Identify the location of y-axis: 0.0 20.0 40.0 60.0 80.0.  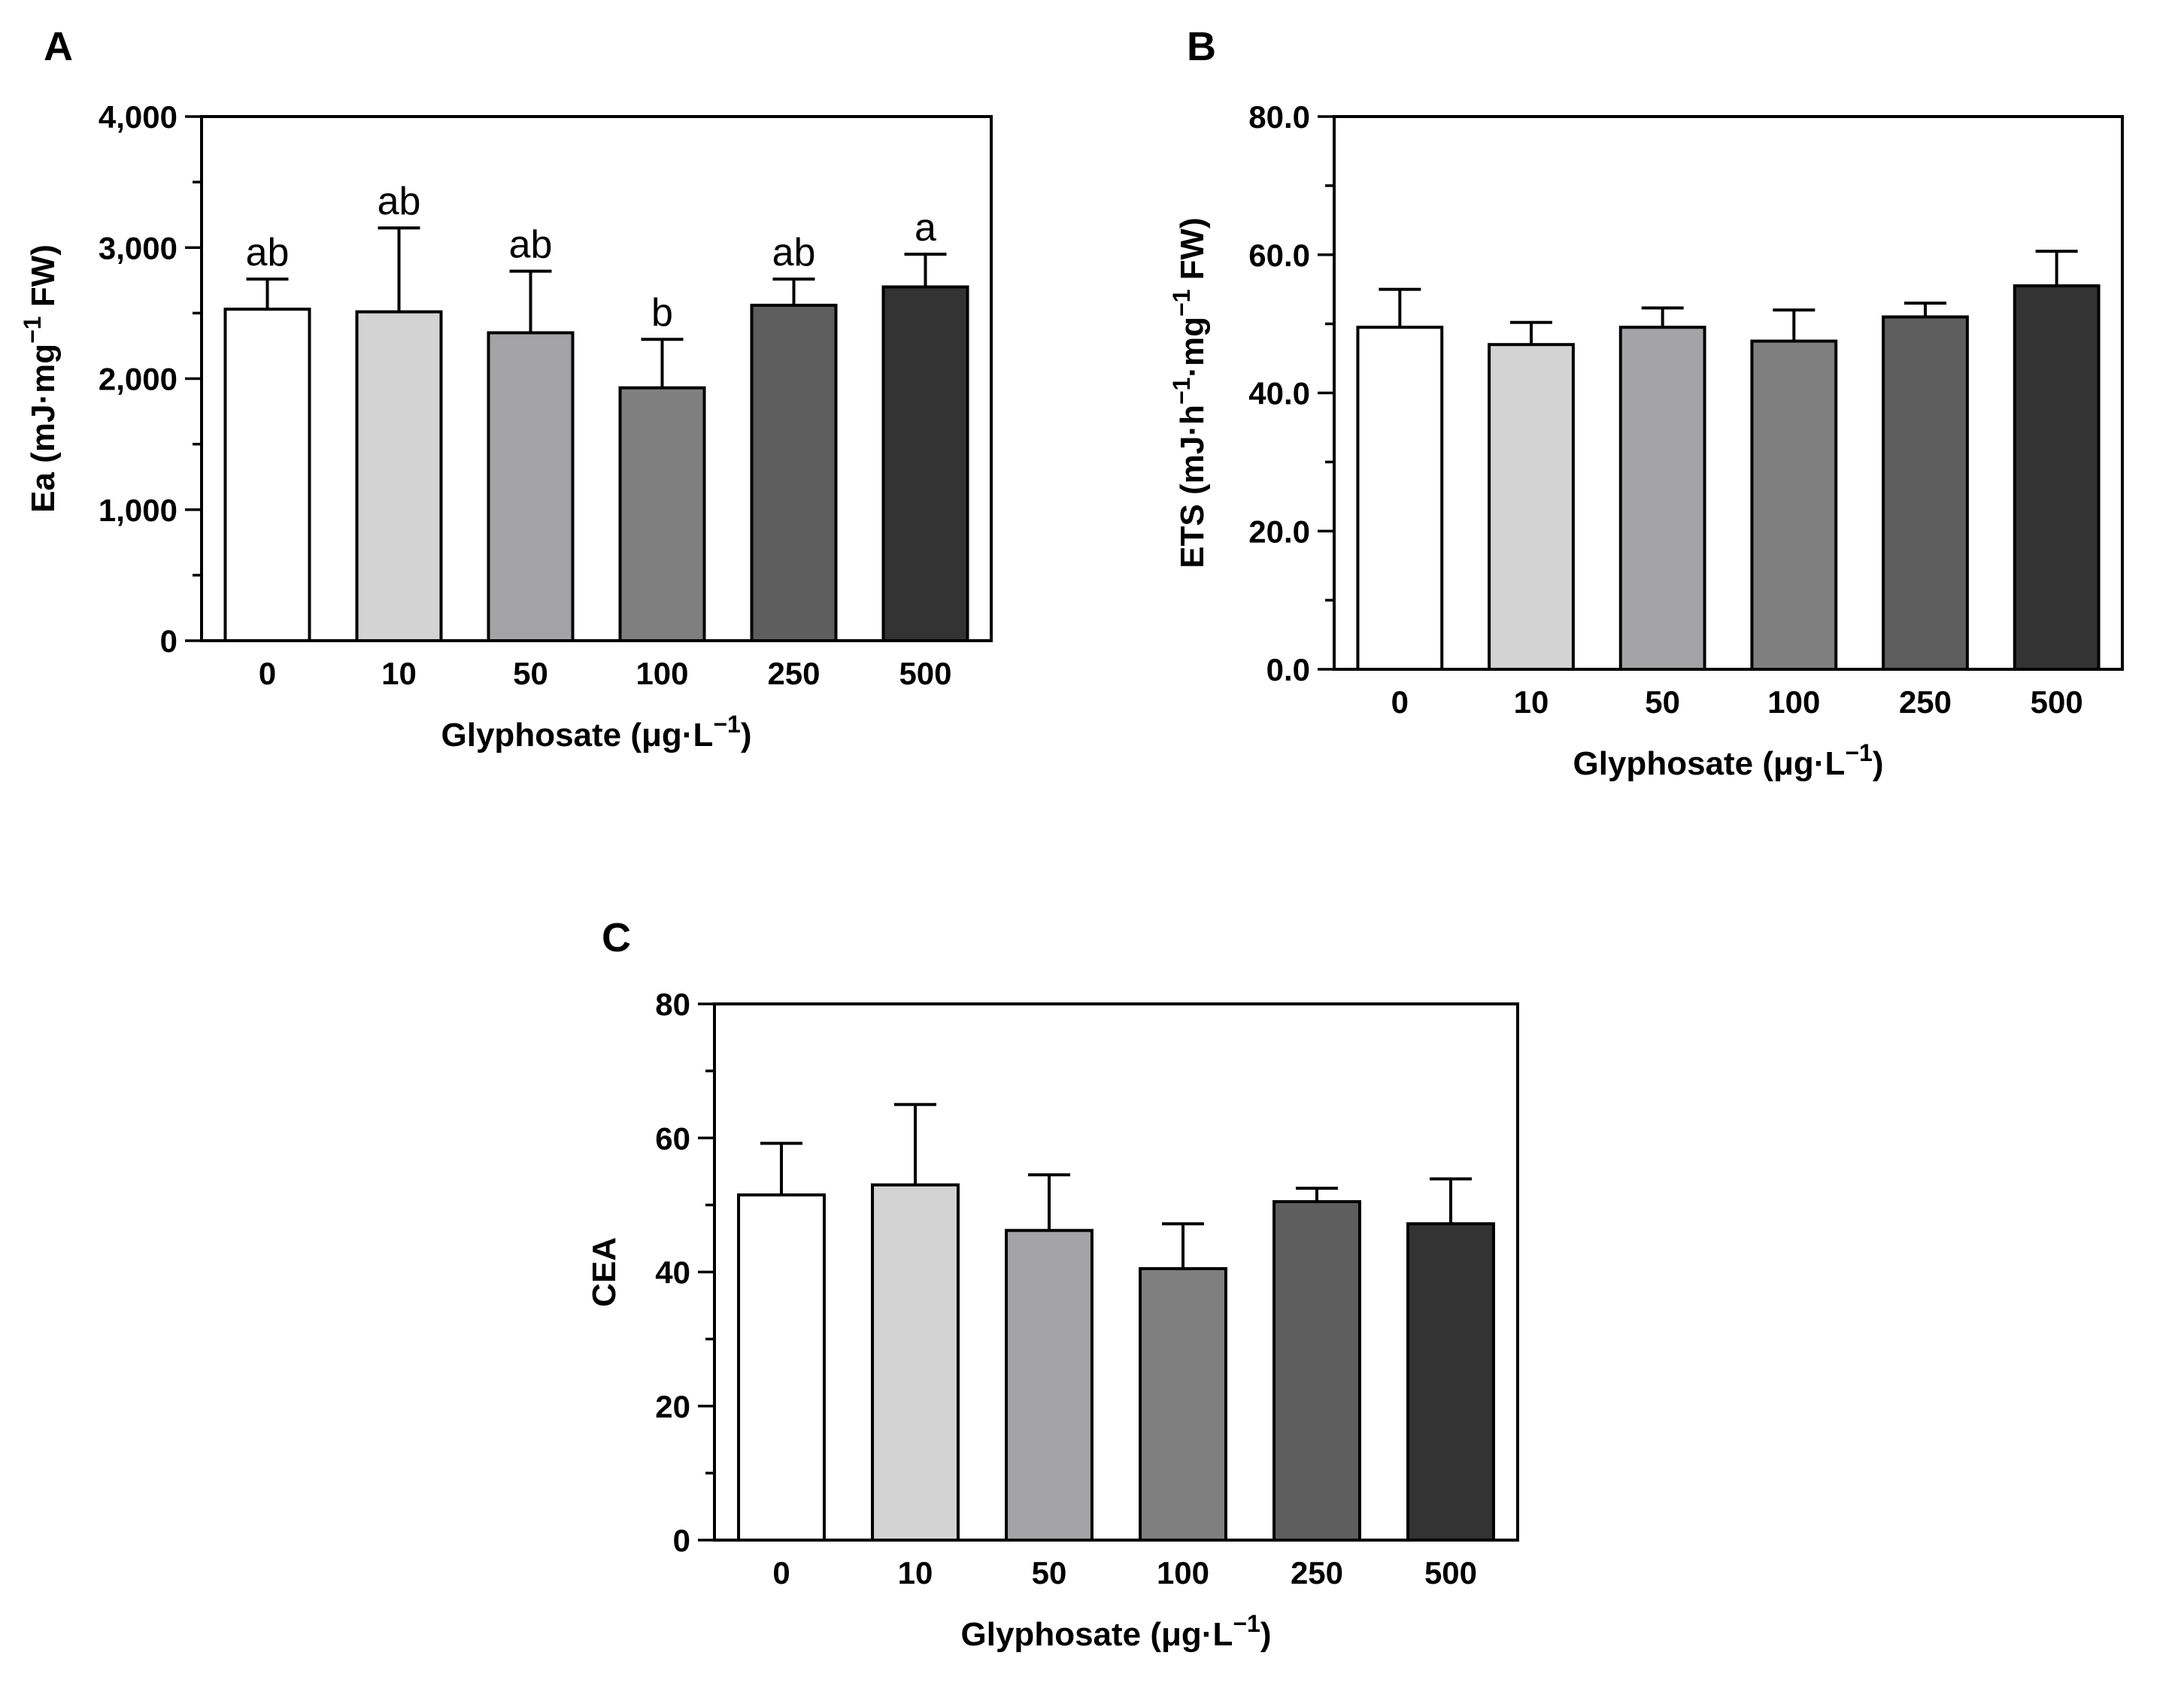
(1291, 393).